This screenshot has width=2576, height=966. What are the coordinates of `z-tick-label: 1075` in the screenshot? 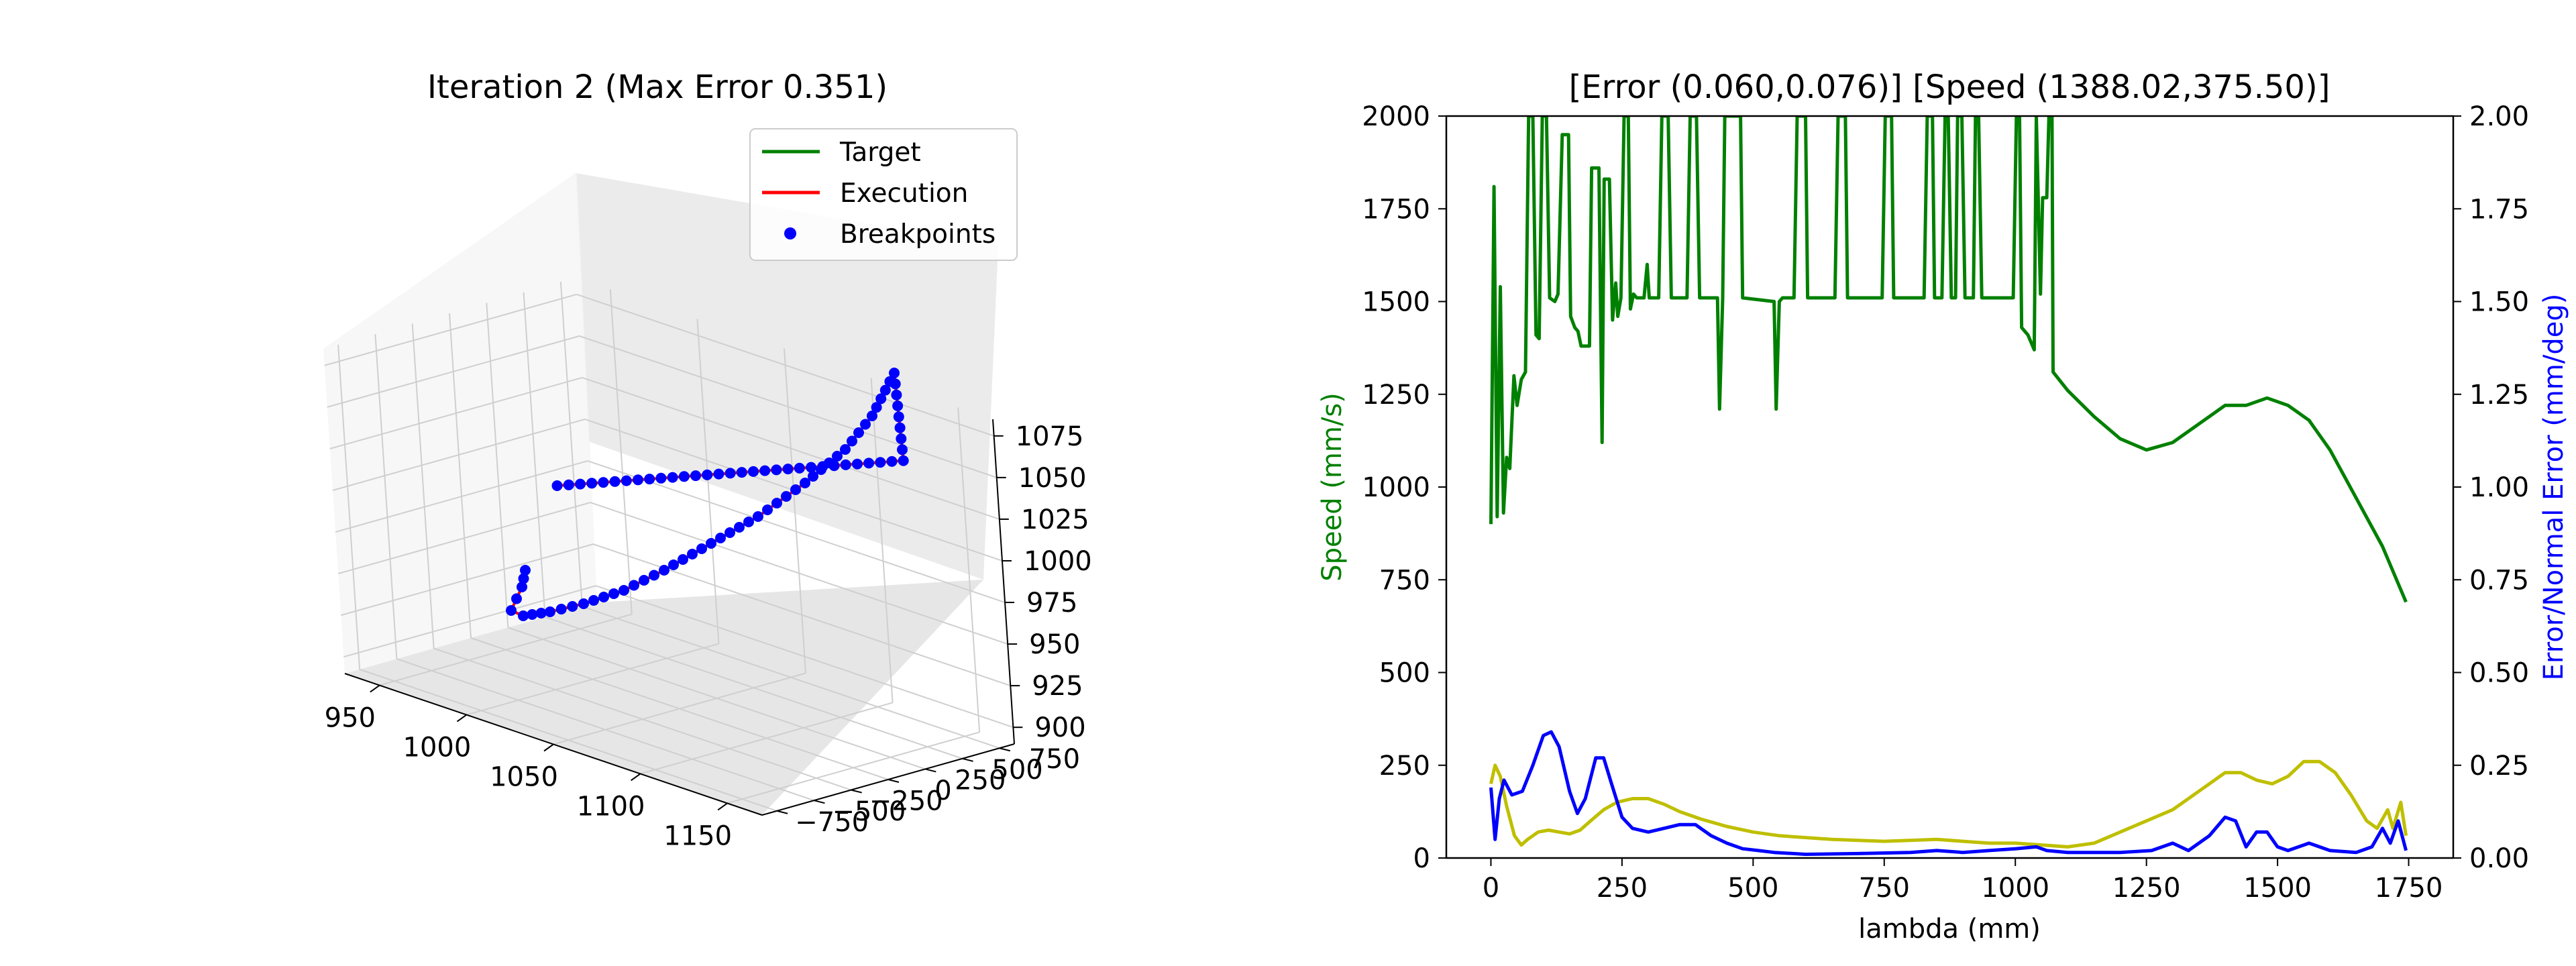 It's located at (1050, 436).